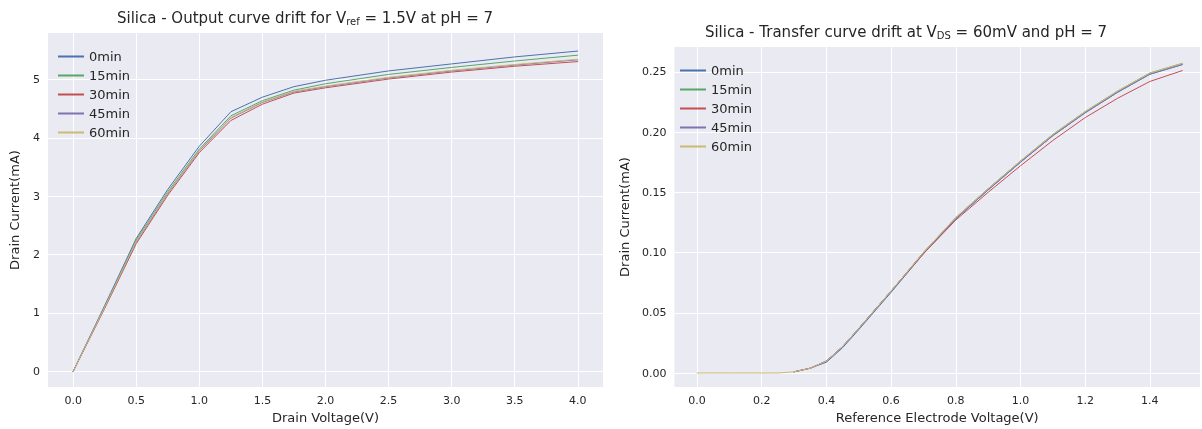 Image resolution: width=1202 pixels, height=429 pixels. What do you see at coordinates (262, 400) in the screenshot?
I see `x-tick-label: 1.5` at bounding box center [262, 400].